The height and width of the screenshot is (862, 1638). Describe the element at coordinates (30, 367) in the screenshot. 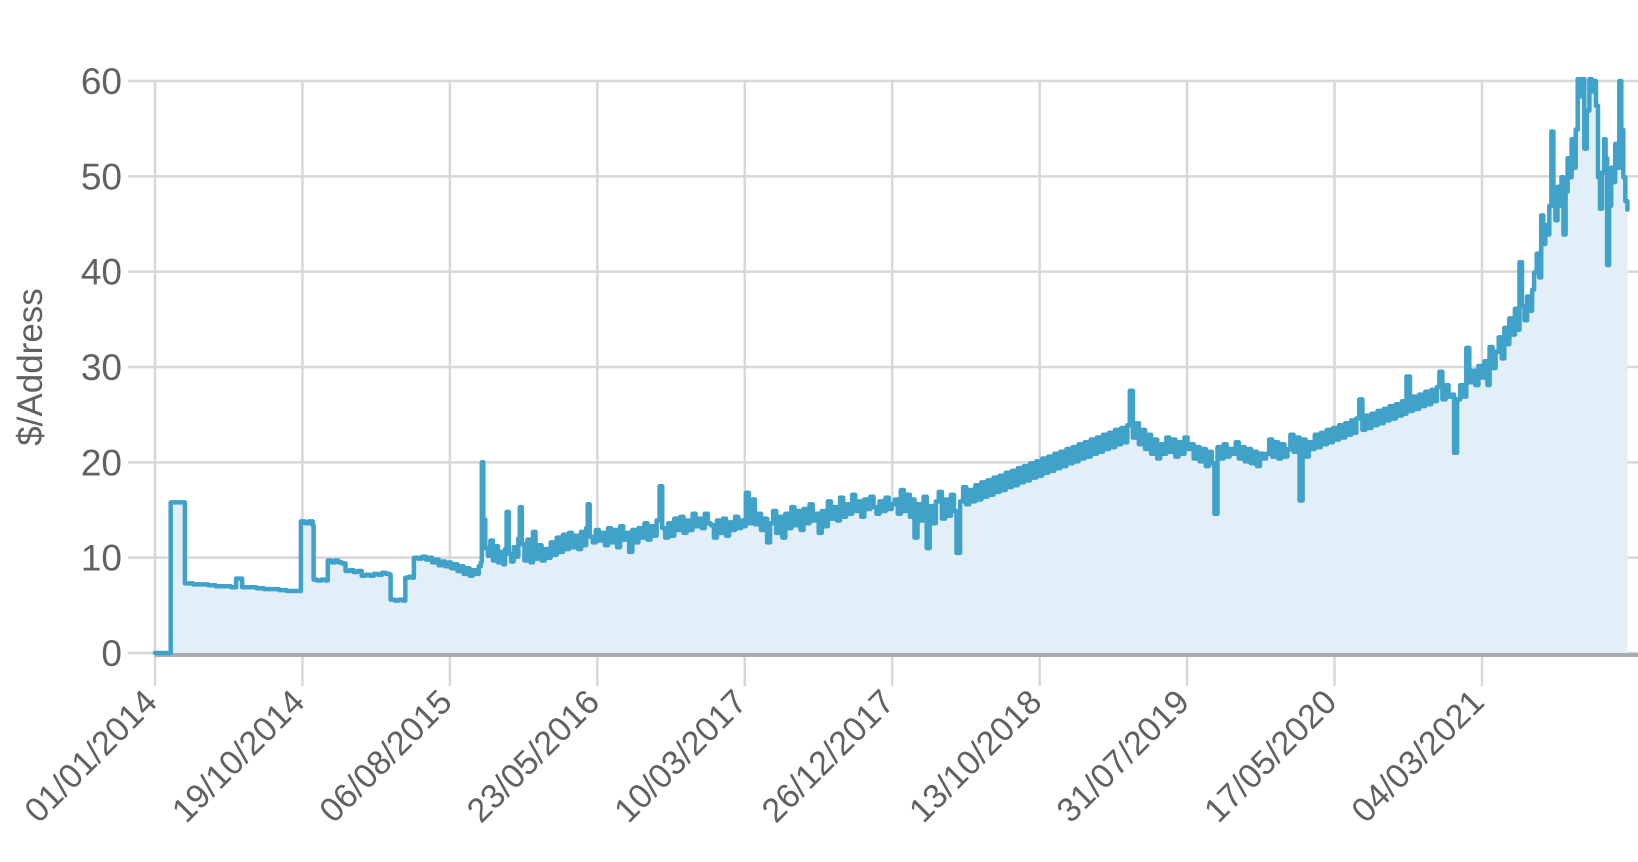

I see `y-axis-title: $/Address` at that location.